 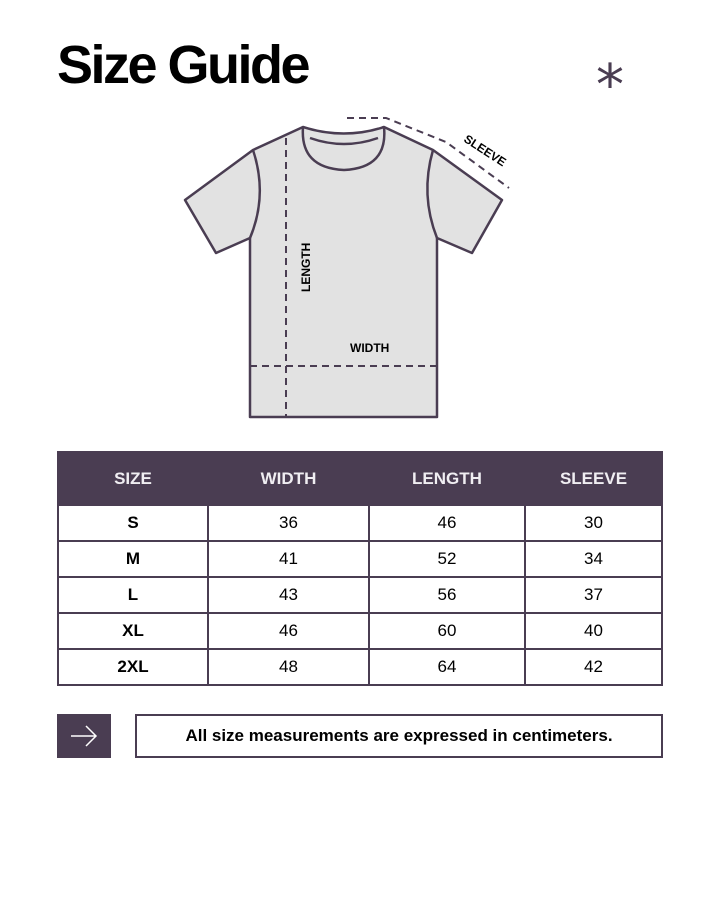 I want to click on header-width: WIDTH, so click(x=288, y=478).